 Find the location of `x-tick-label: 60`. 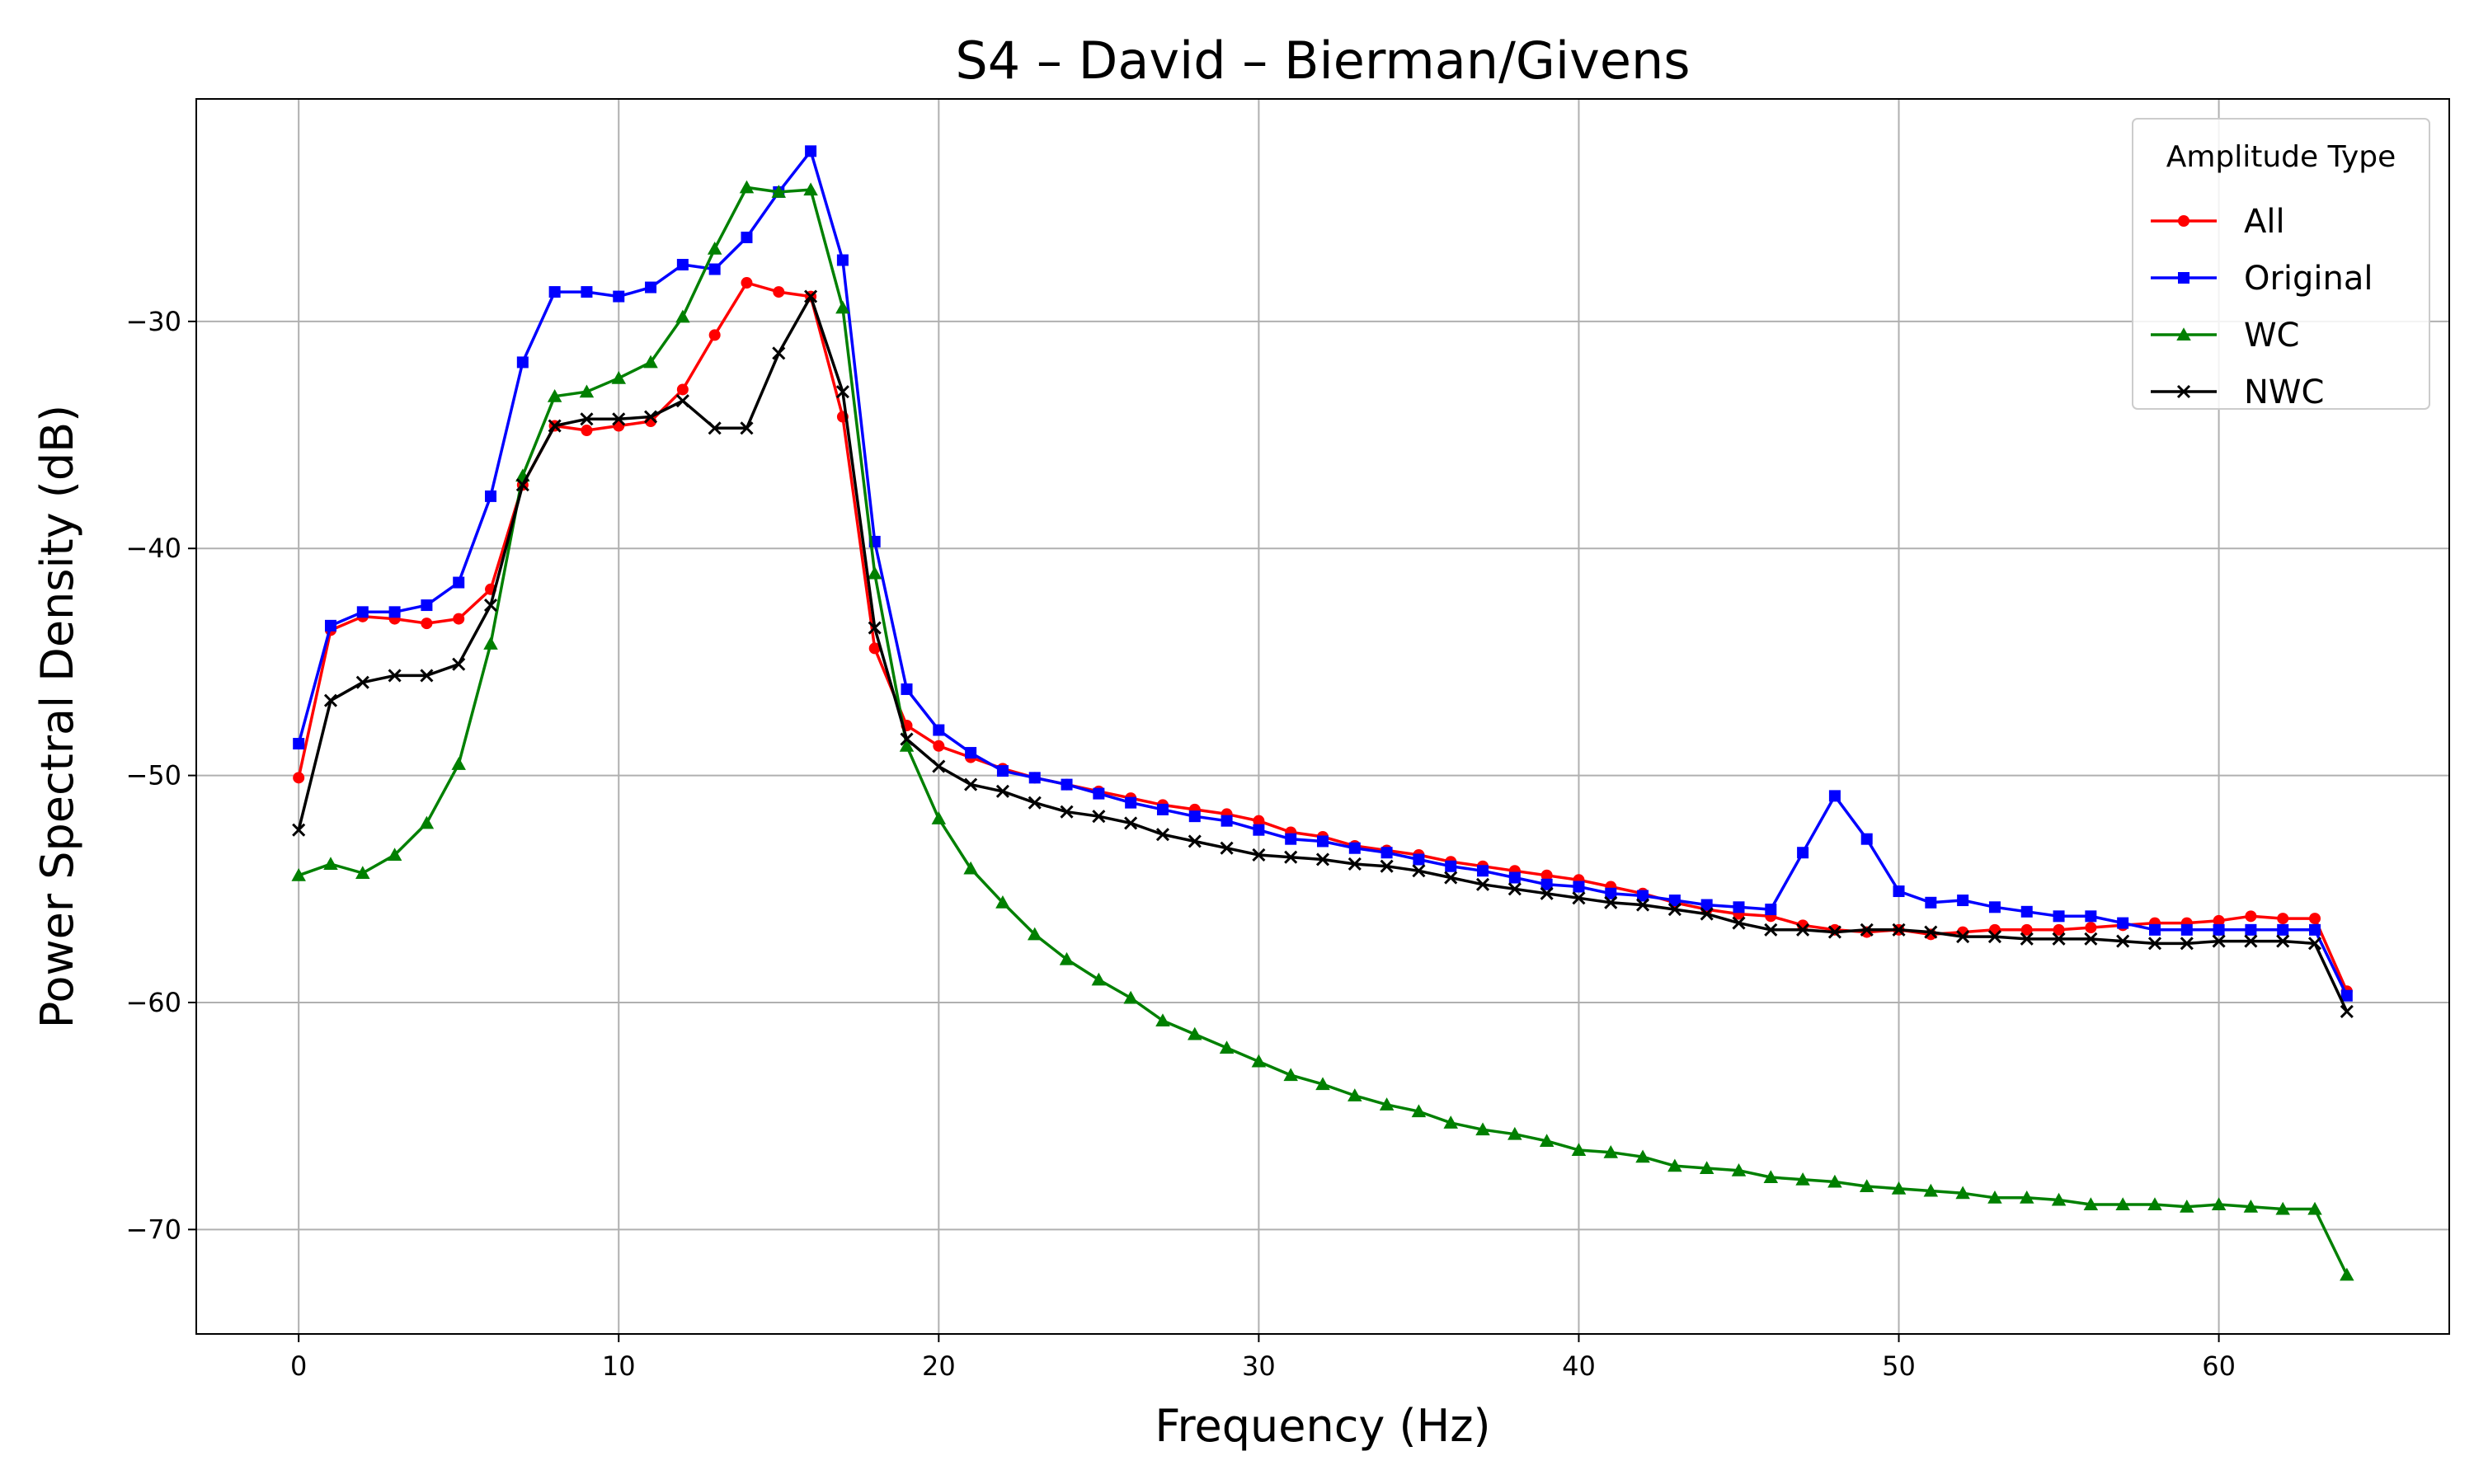

x-tick-label: 60 is located at coordinates (2219, 1366).